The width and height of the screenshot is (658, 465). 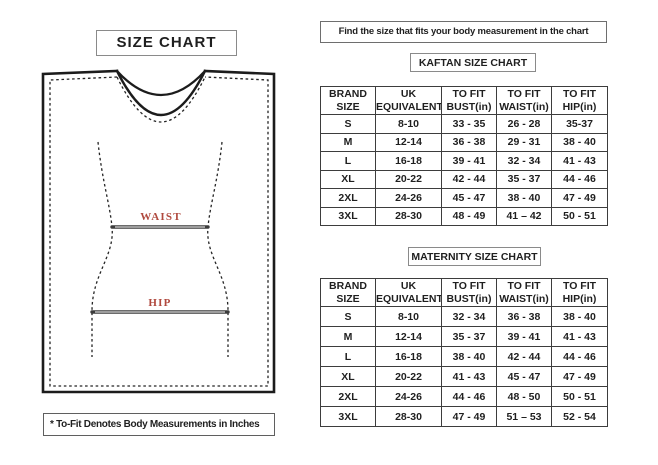 I want to click on table-cell: L, so click(x=348, y=356).